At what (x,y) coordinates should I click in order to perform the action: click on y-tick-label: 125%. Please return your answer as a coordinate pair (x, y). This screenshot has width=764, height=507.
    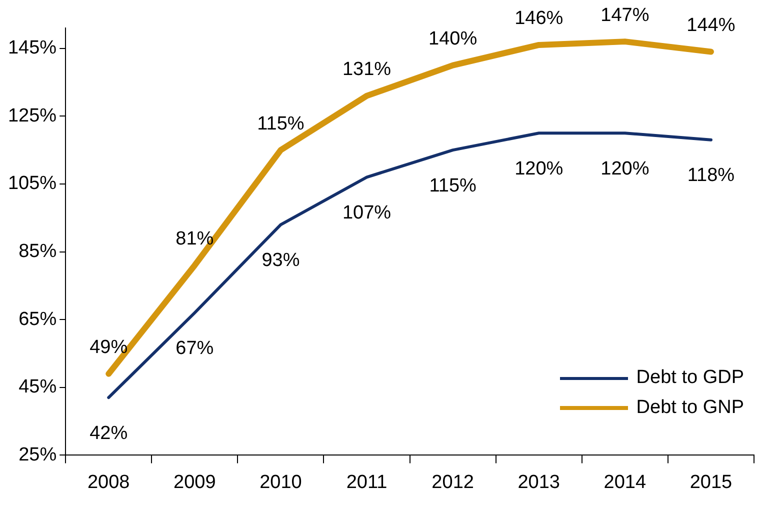
    Looking at the image, I should click on (32, 115).